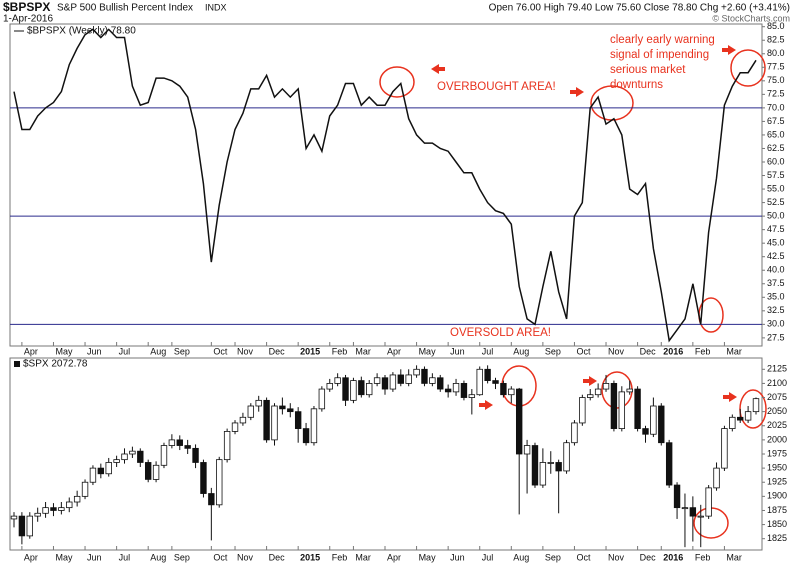  What do you see at coordinates (28, 19) in the screenshot?
I see `date: 1-Apr-2016` at bounding box center [28, 19].